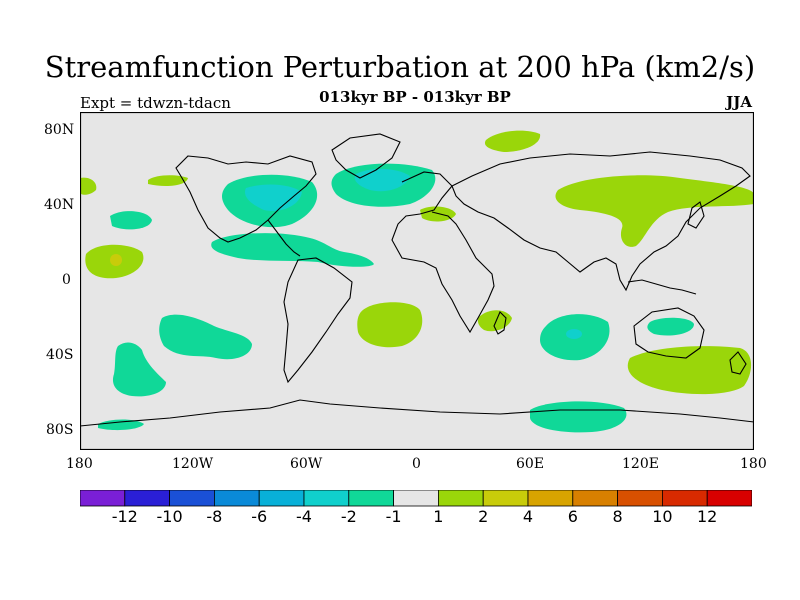 This screenshot has width=800, height=600. Describe the element at coordinates (416, 464) in the screenshot. I see `lon-label-0: 0` at that location.